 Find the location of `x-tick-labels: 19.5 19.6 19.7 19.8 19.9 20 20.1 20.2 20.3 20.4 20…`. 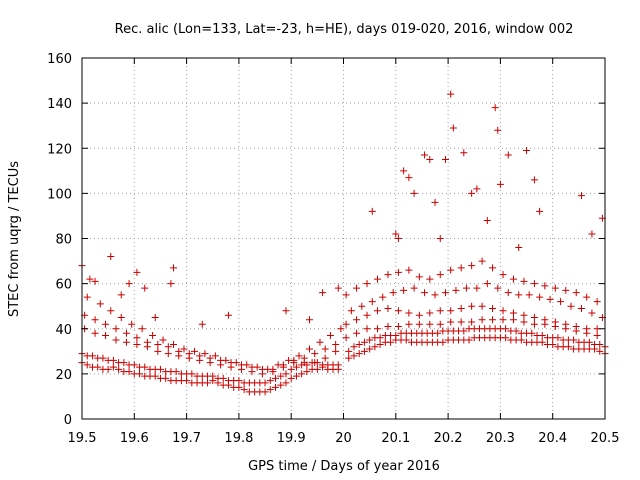

x-tick-labels: 19.5 19.6 19.7 19.8 19.9 20 20.1 20.2 20.3 20.4 20… is located at coordinates (344, 438).